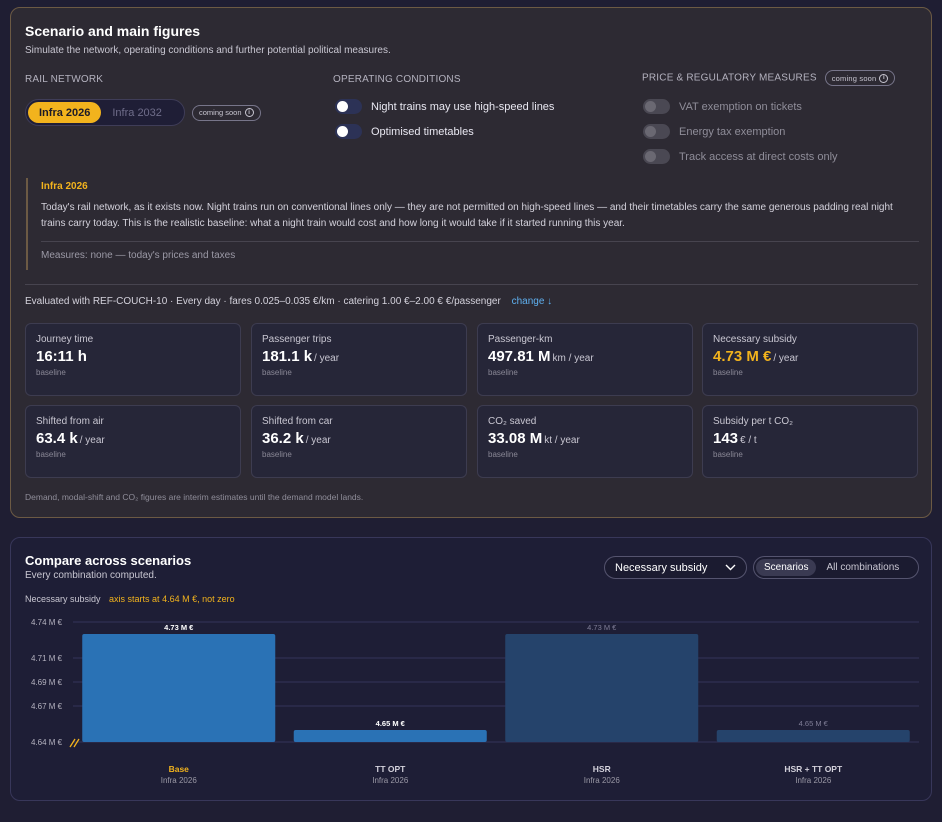  What do you see at coordinates (390, 769) in the screenshot?
I see `x-category-label: TT OPT` at bounding box center [390, 769].